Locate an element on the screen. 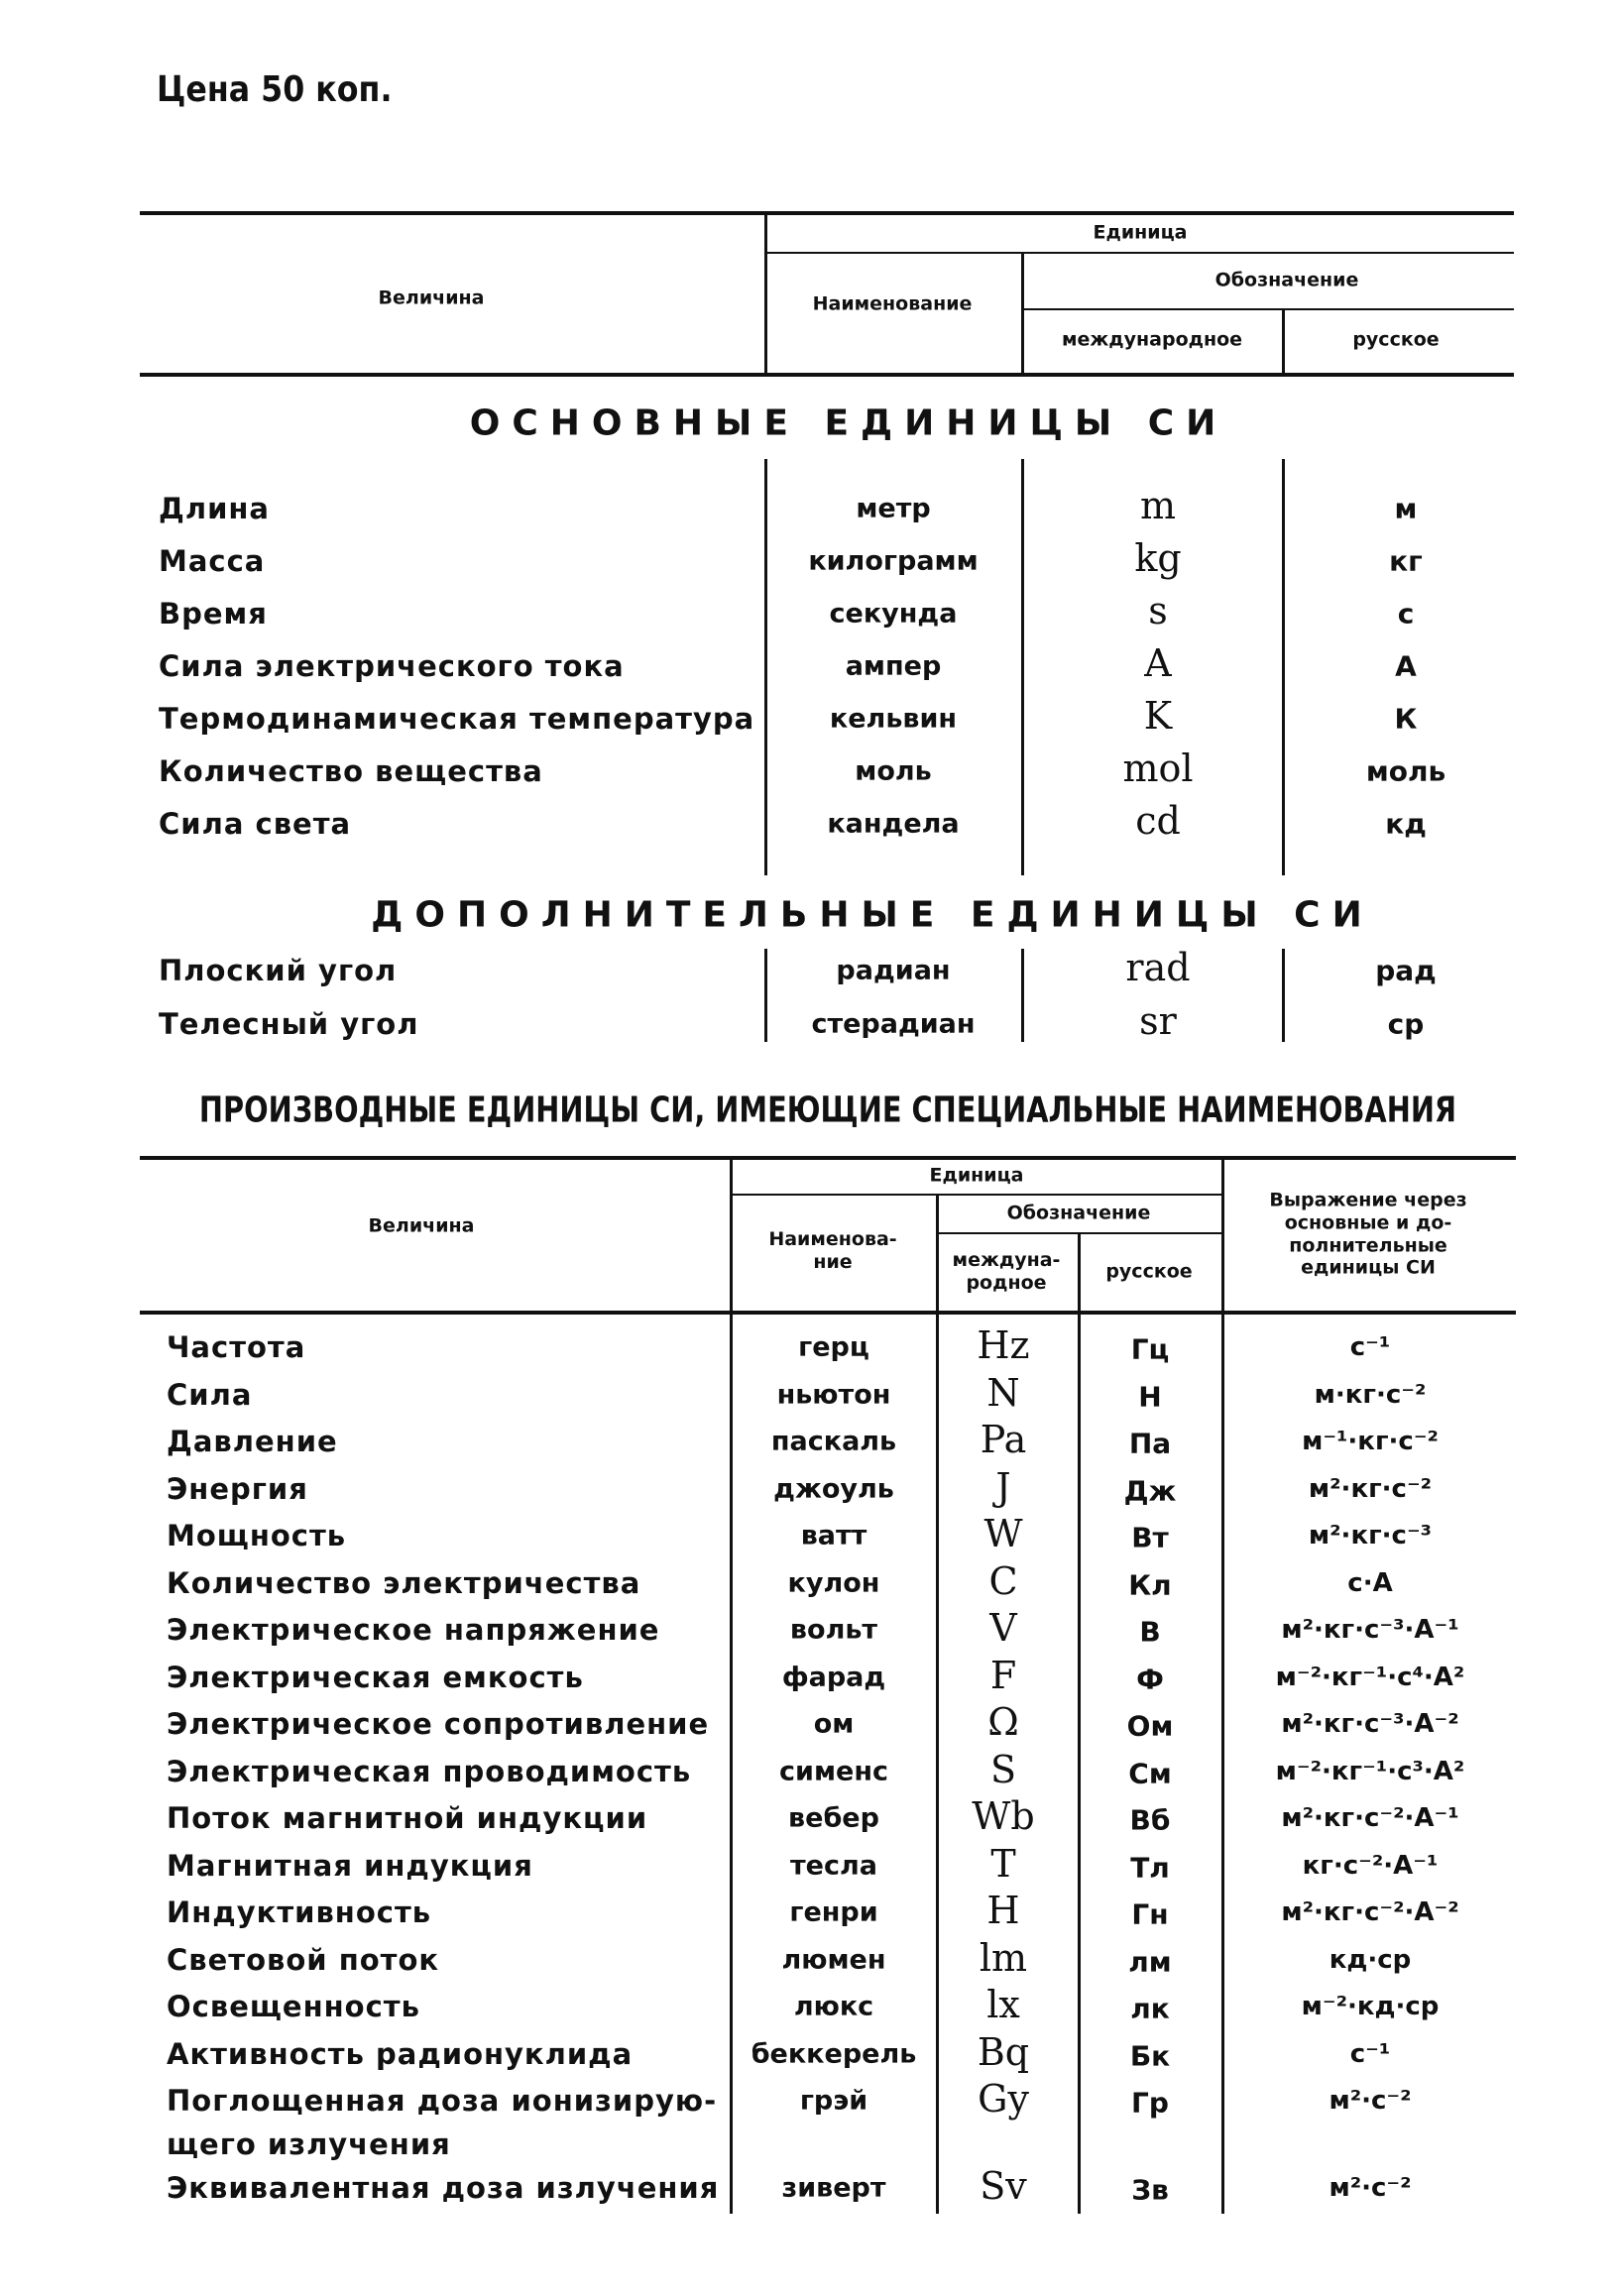  unit-name-cell: зиверт is located at coordinates (833, 2188).